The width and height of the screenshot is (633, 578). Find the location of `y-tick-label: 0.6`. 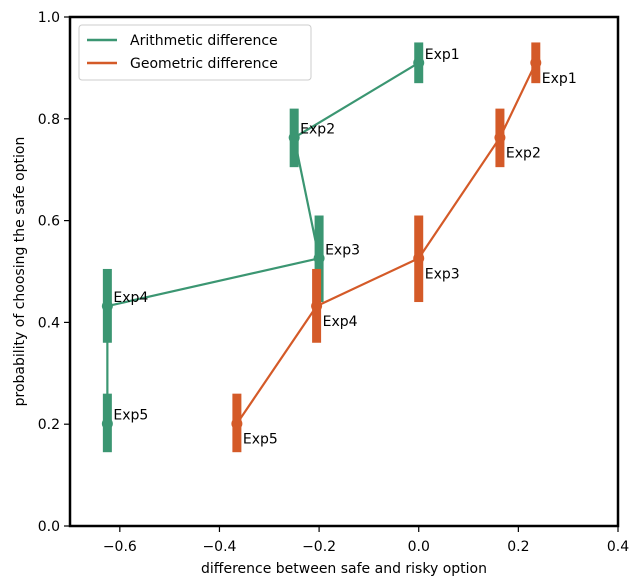

y-tick-label: 0.6 is located at coordinates (49, 222).